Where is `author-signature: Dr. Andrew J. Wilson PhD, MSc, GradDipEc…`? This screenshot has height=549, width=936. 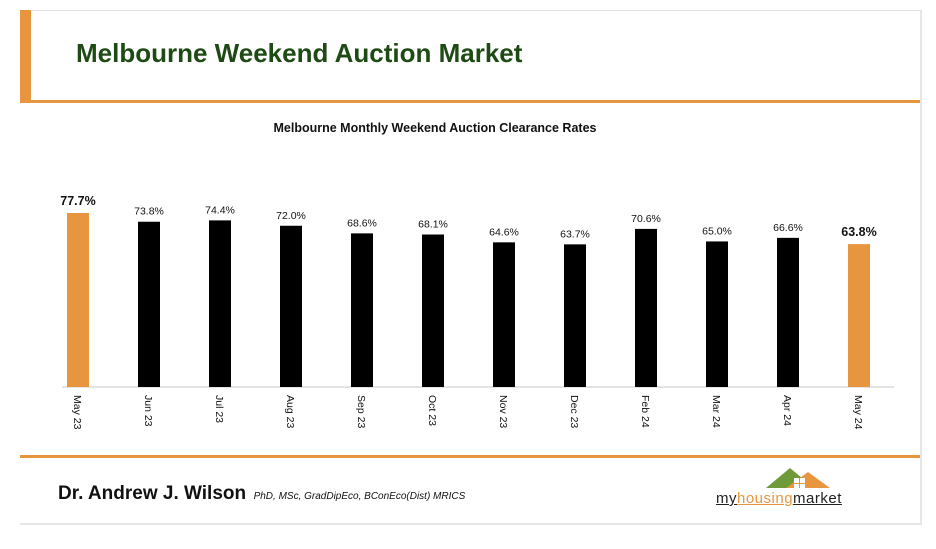
author-signature: Dr. Andrew J. Wilson PhD, MSc, GradDipEc… is located at coordinates (261, 494).